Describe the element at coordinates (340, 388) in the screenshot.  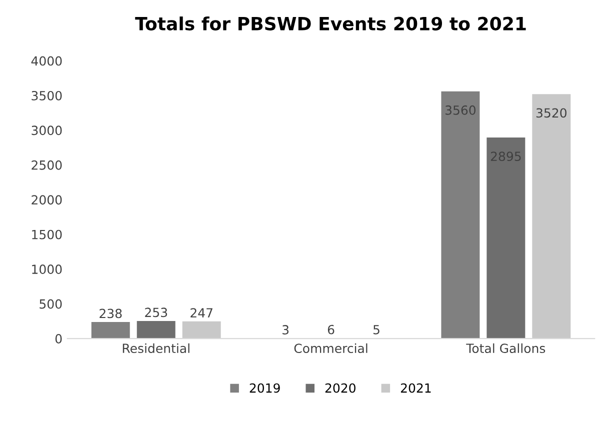
I see `legend-label: 2020` at that location.